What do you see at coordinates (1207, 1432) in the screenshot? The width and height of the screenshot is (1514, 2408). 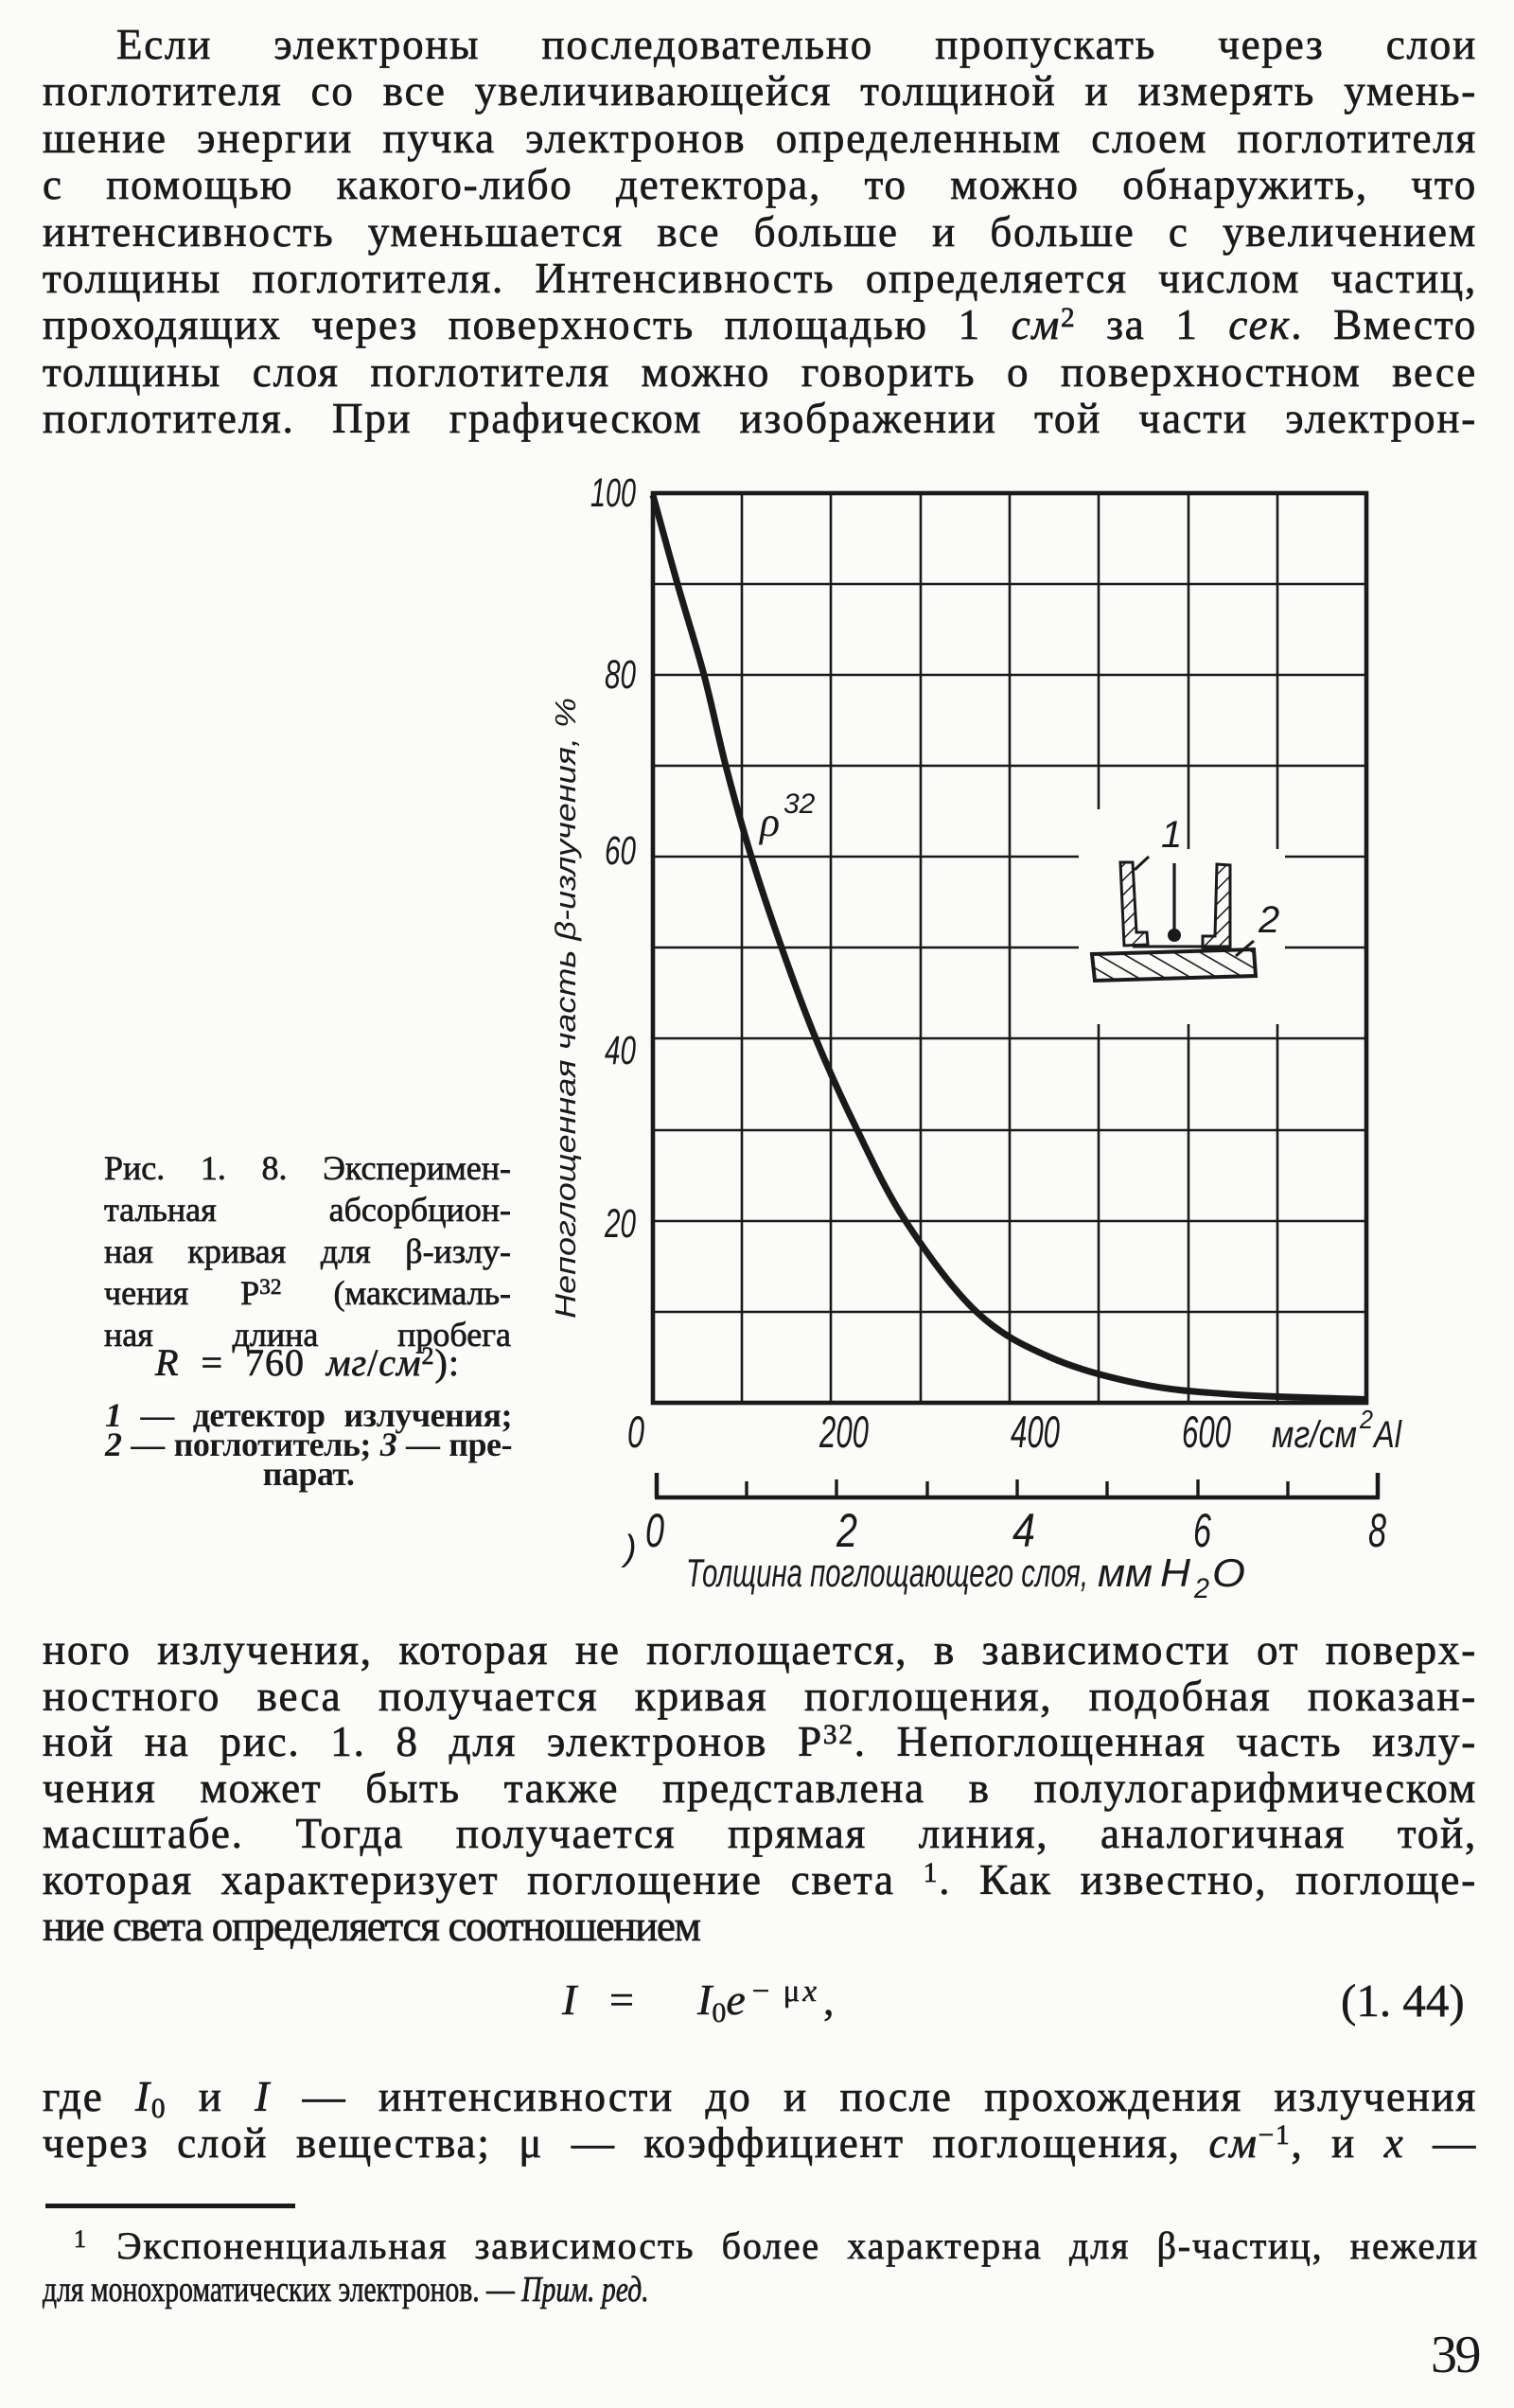 I see `svg-text: 600` at bounding box center [1207, 1432].